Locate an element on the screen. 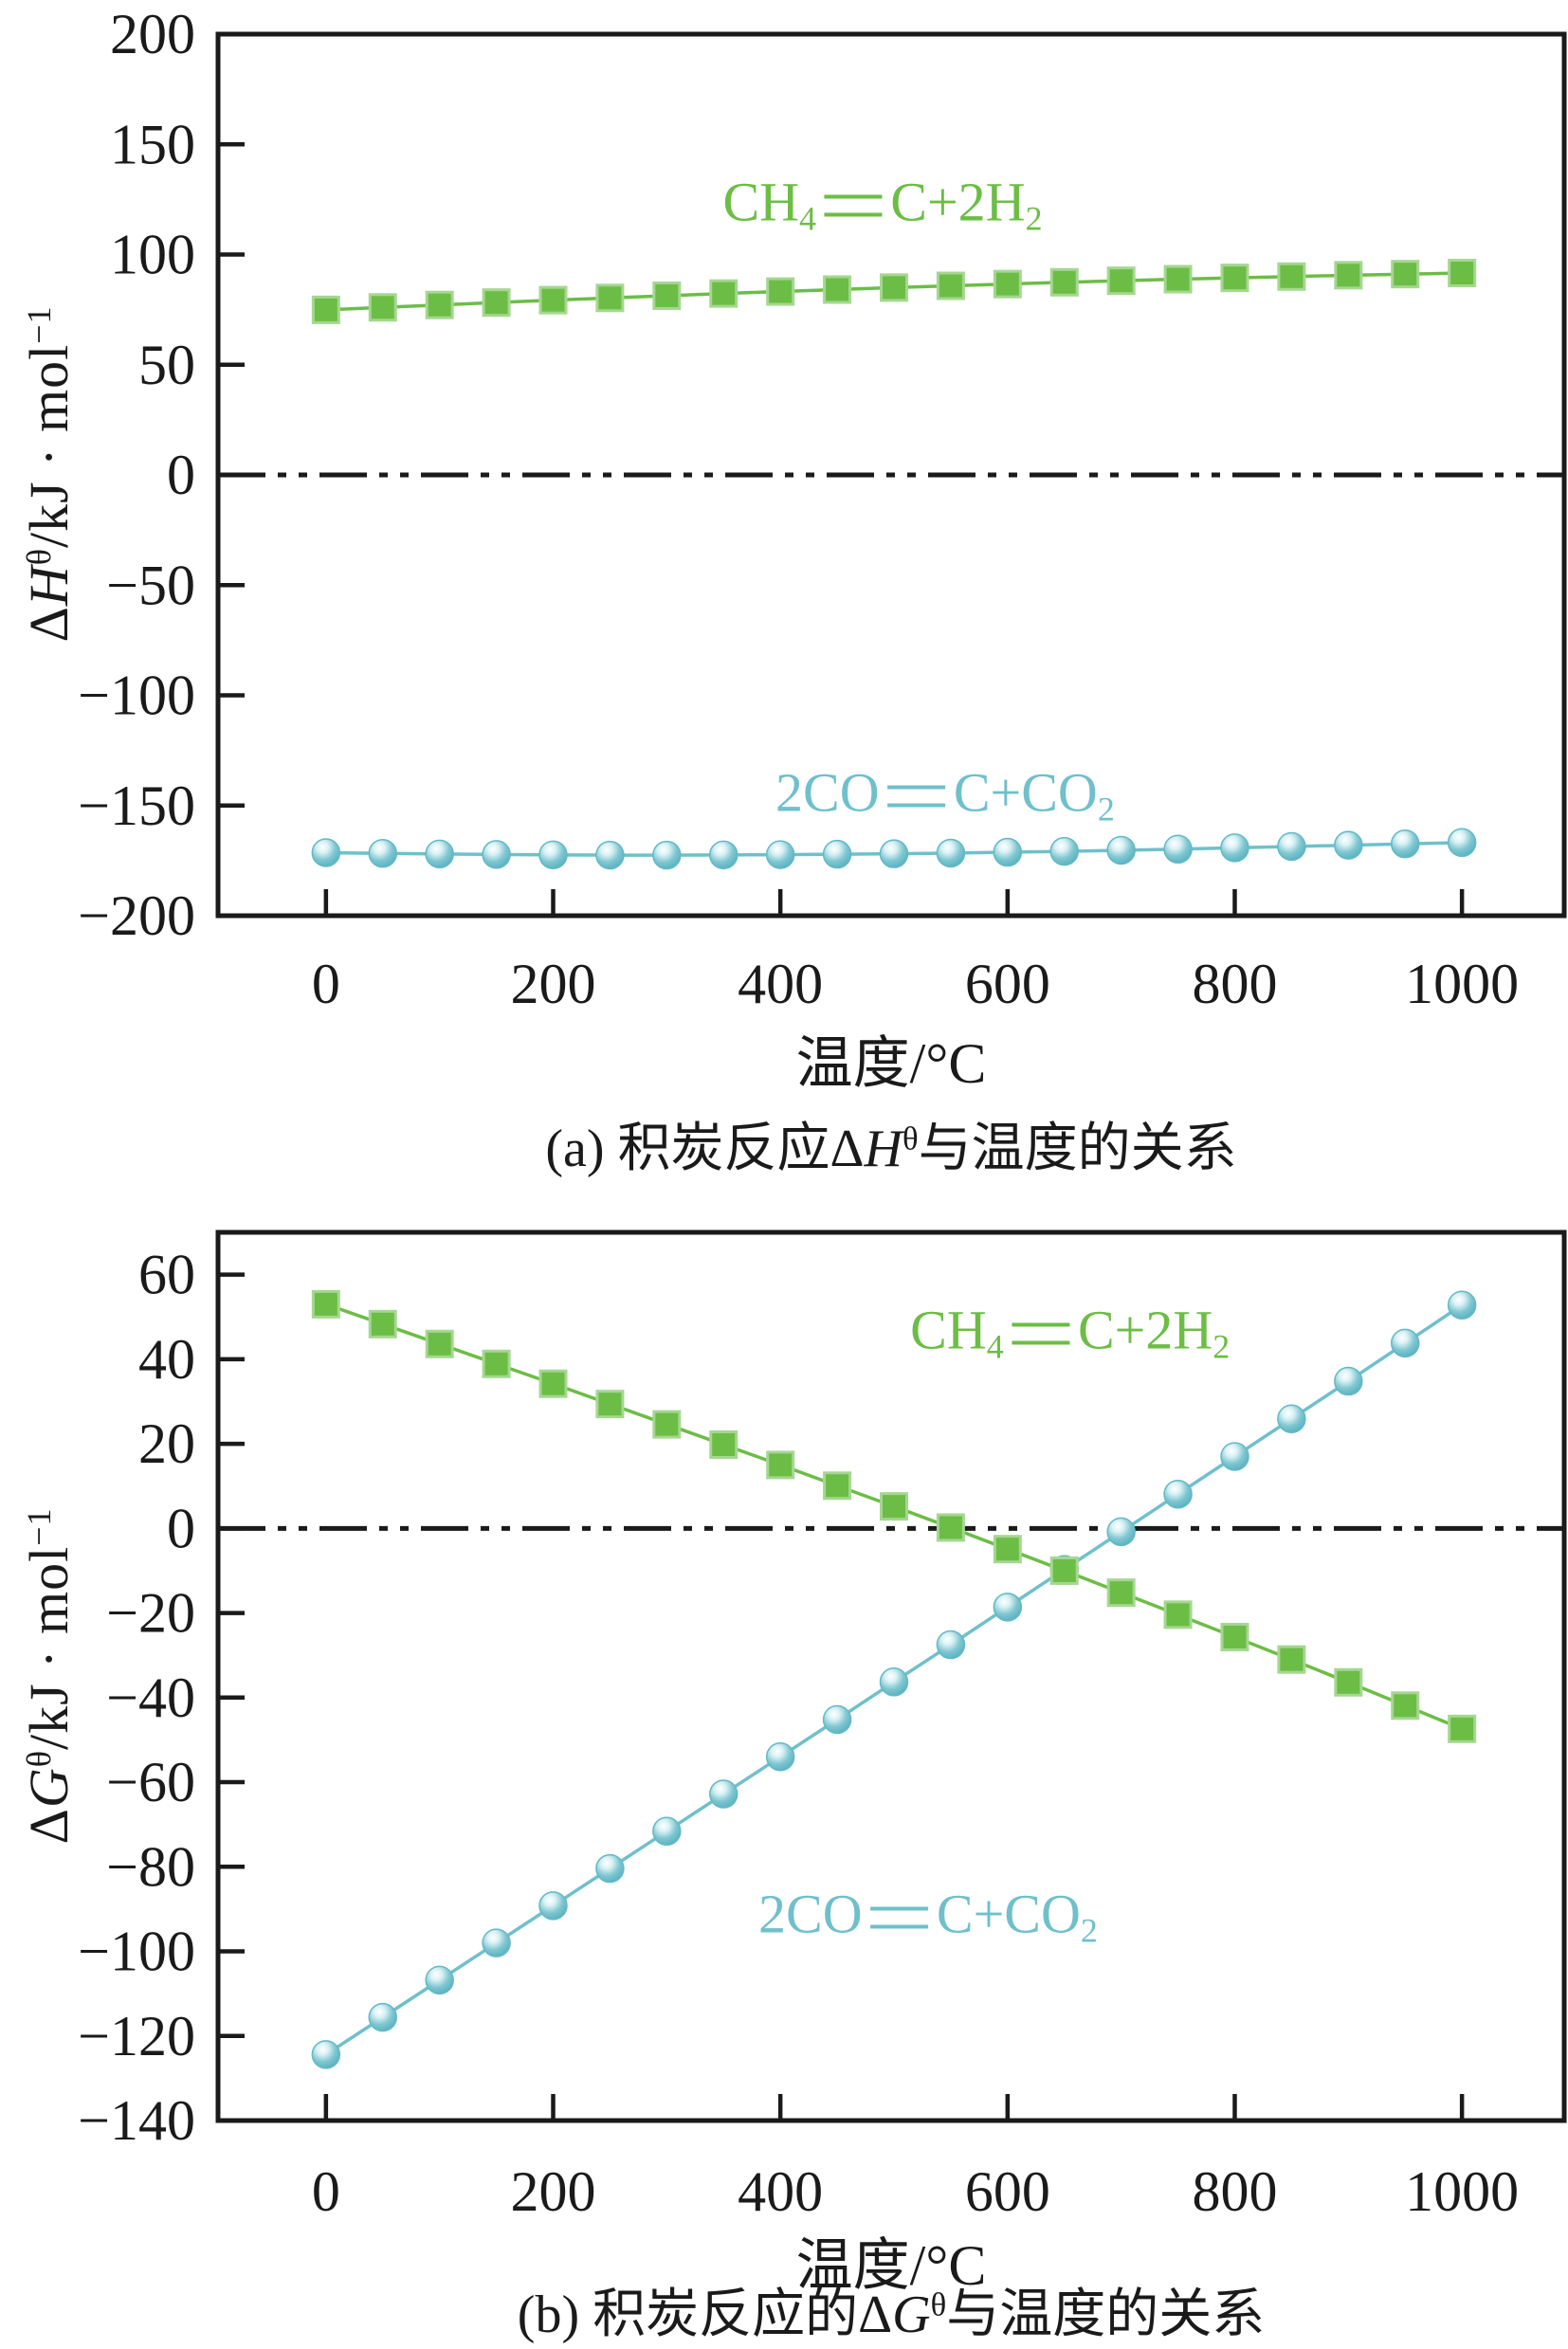 The image size is (1568, 2349). chart-b-caption: (b) 积炭反应的ΔGθ与温度的关系 is located at coordinates (891, 2314).